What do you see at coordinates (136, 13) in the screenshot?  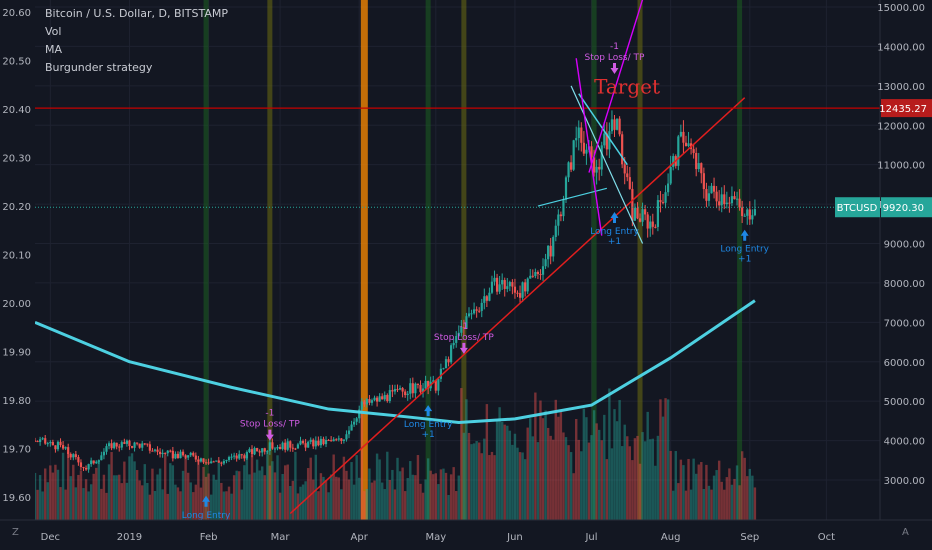 I see `symbol-title: Bitcoin / U.S. Dollar, D, BITSTAMP` at bounding box center [136, 13].